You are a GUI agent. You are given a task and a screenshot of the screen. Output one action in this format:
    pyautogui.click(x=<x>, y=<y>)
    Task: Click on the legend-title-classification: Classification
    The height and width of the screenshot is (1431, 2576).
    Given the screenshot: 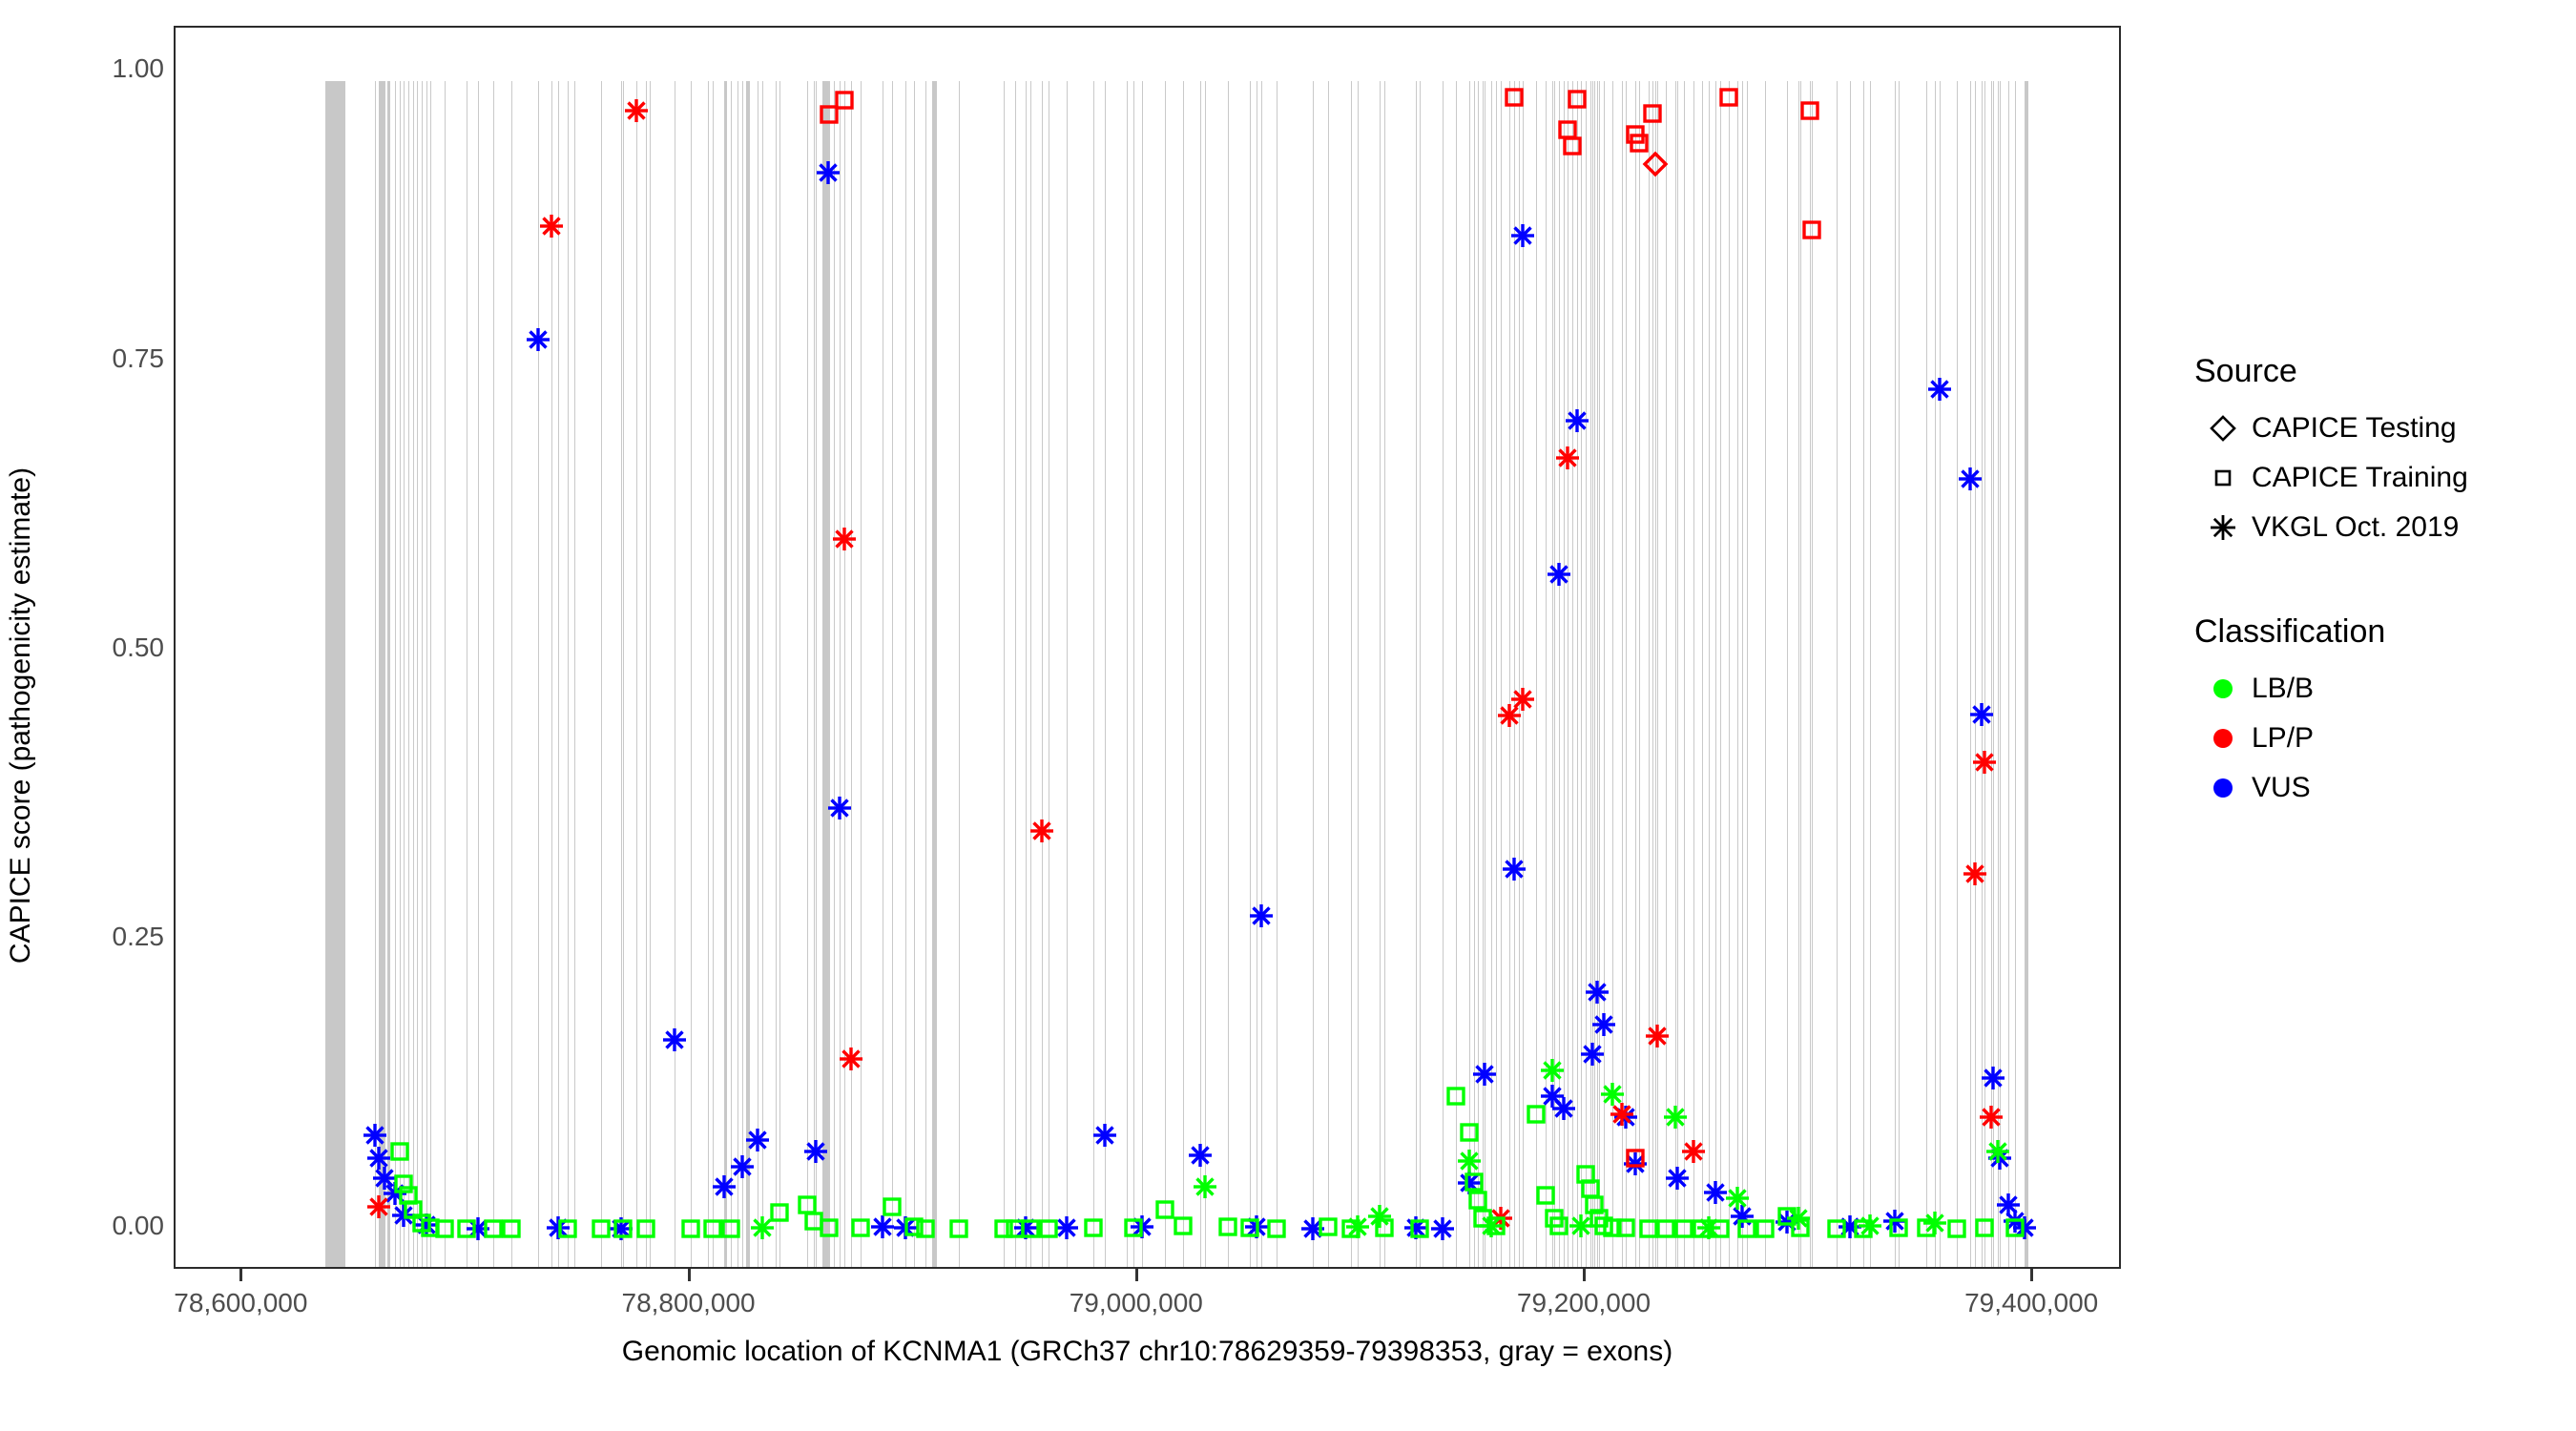 What is the action you would take?
    pyautogui.click(x=2290, y=631)
    